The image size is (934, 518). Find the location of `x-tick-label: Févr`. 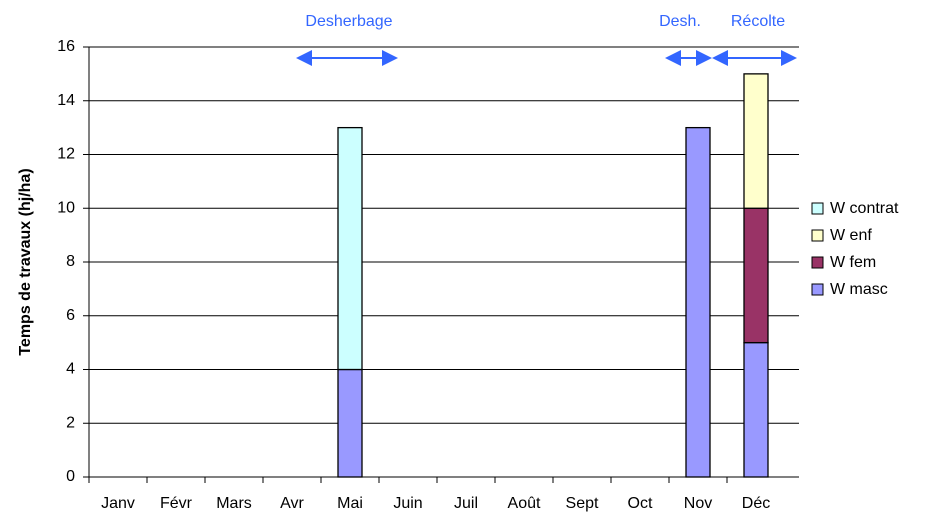

x-tick-label: Févr is located at coordinates (176, 503).